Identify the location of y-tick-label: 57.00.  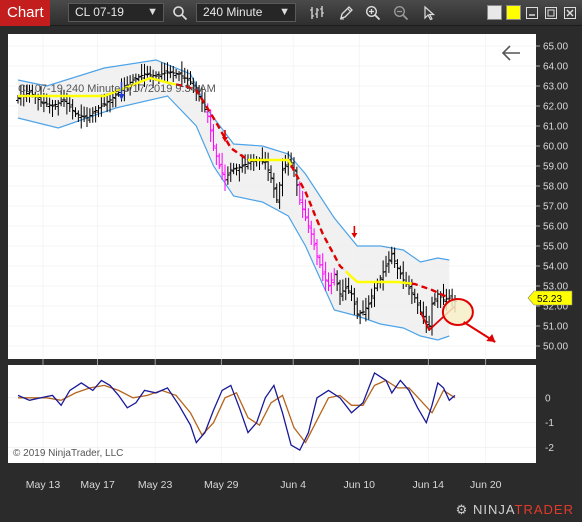
(555, 207).